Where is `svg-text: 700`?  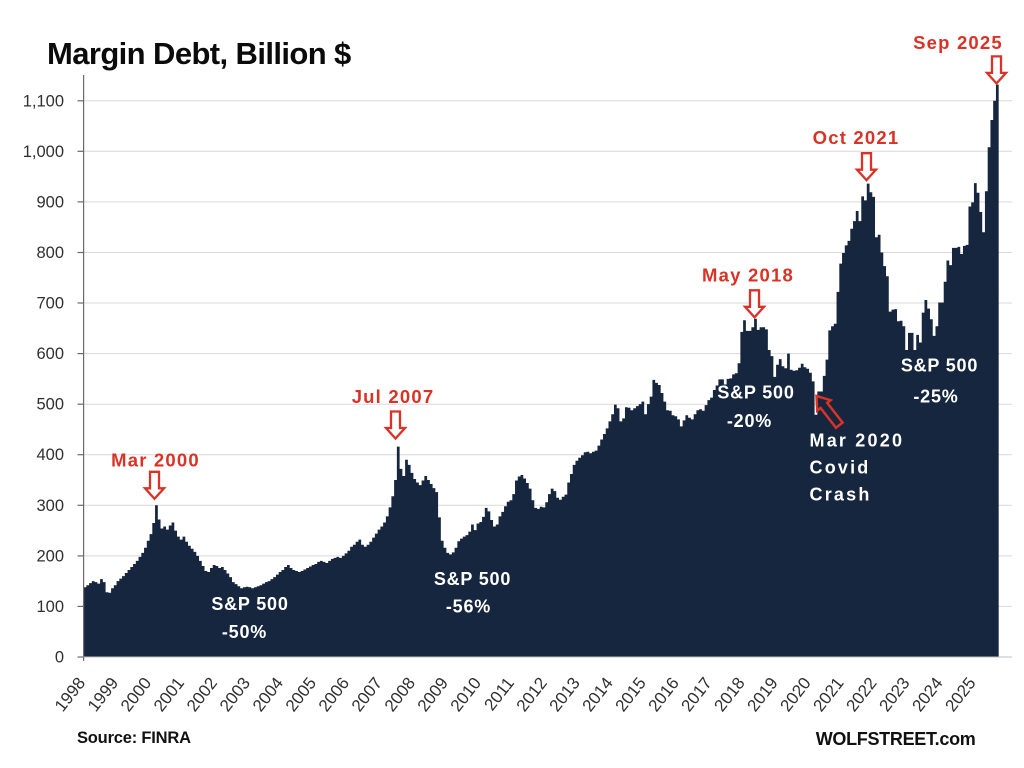 svg-text: 700 is located at coordinates (50, 304).